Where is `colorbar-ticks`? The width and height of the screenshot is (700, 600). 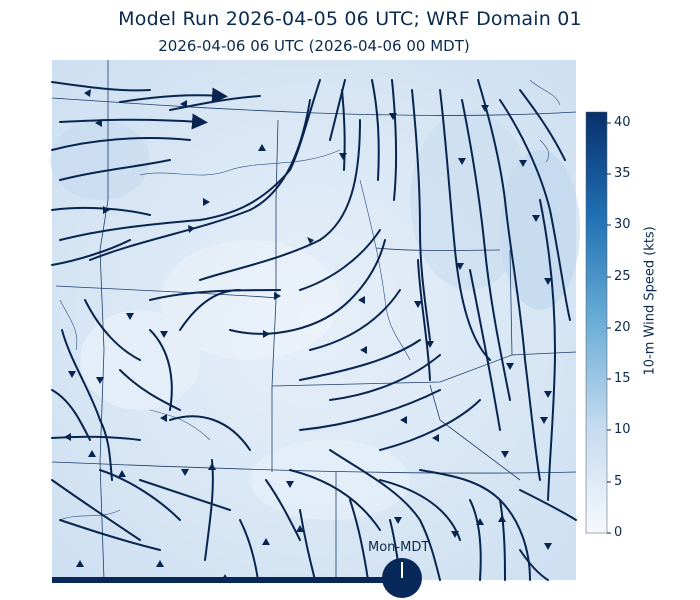 colorbar-ticks is located at coordinates (609, 328).